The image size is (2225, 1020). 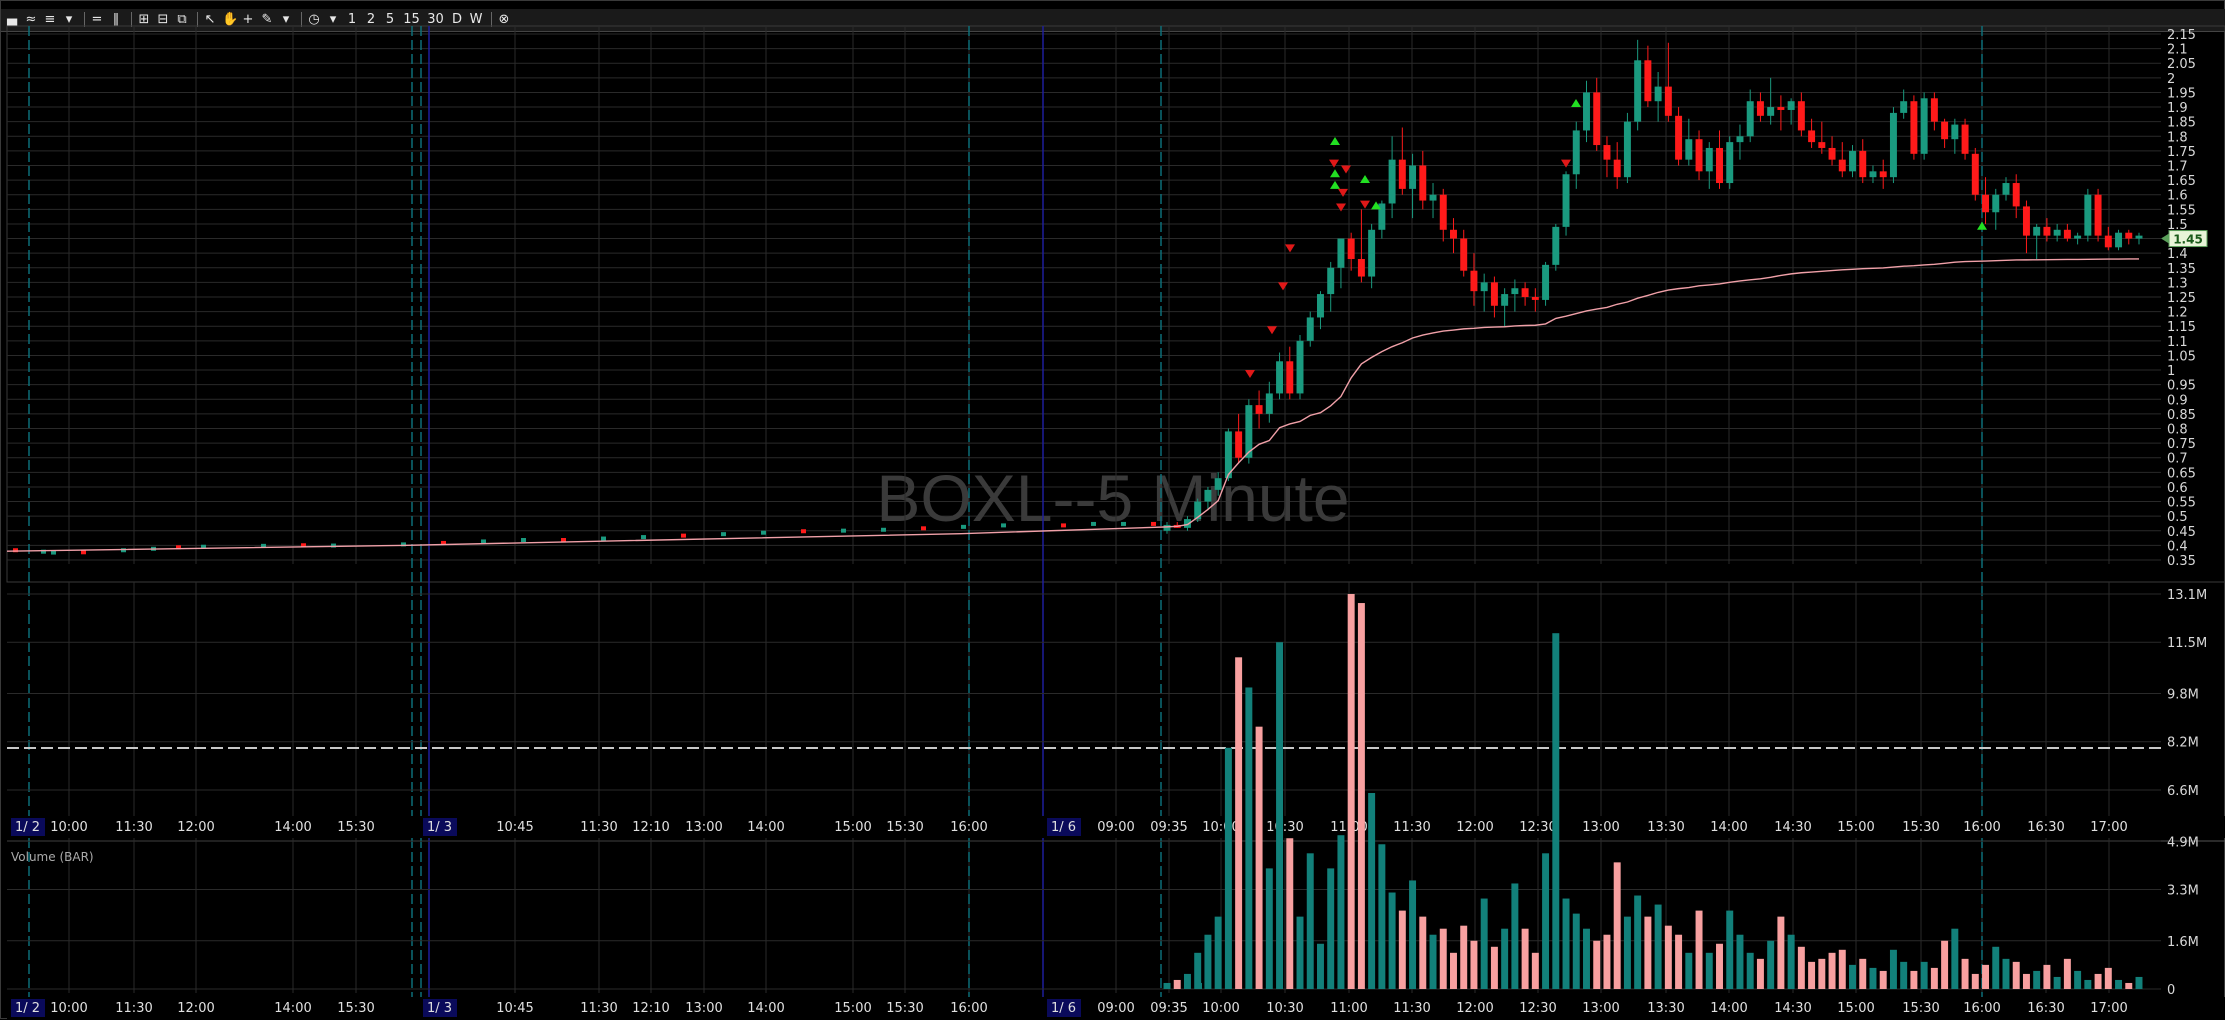 What do you see at coordinates (116, 19) in the screenshot?
I see `vertical-layout-icon: ‖` at bounding box center [116, 19].